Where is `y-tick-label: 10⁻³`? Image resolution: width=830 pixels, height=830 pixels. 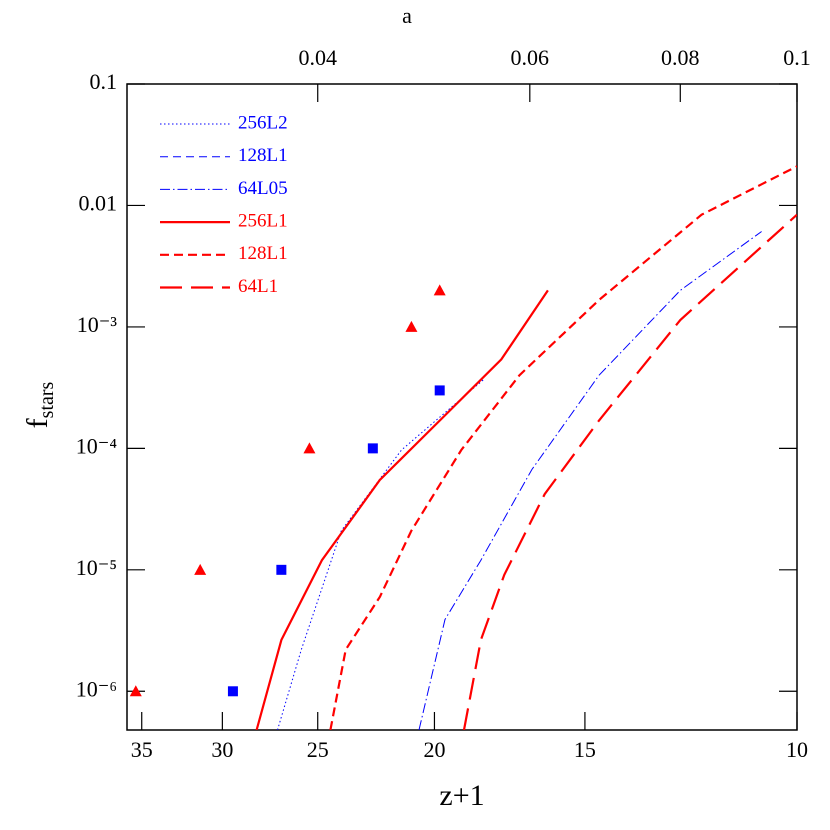
y-tick-label: 10⁻³ is located at coordinates (97, 324).